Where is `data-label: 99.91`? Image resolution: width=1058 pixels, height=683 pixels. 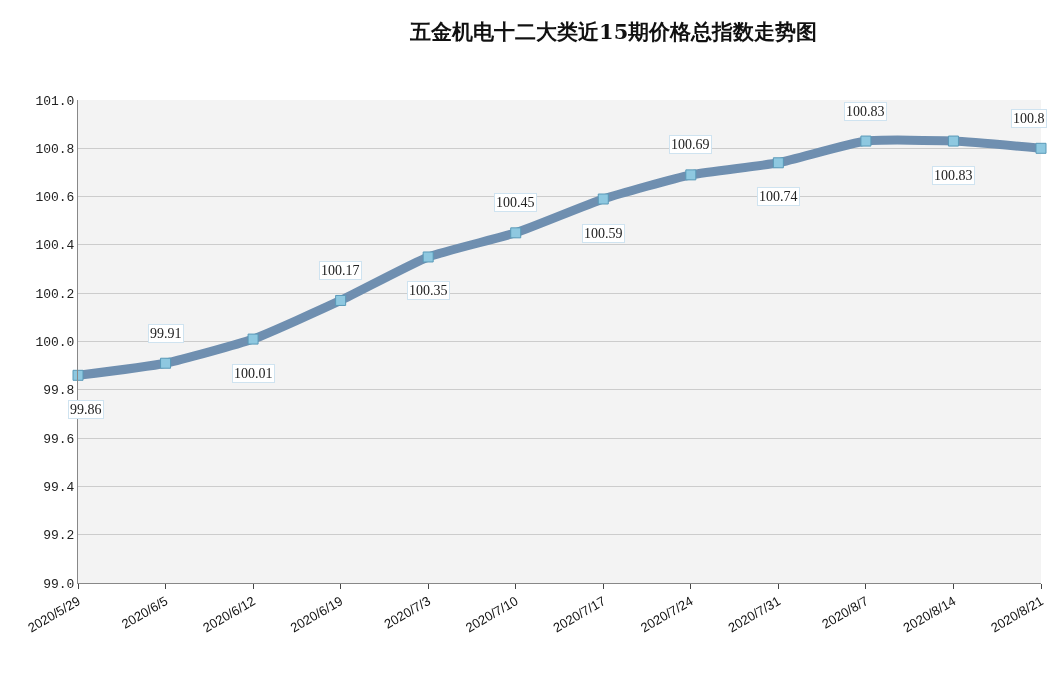 data-label: 99.91 is located at coordinates (166, 333).